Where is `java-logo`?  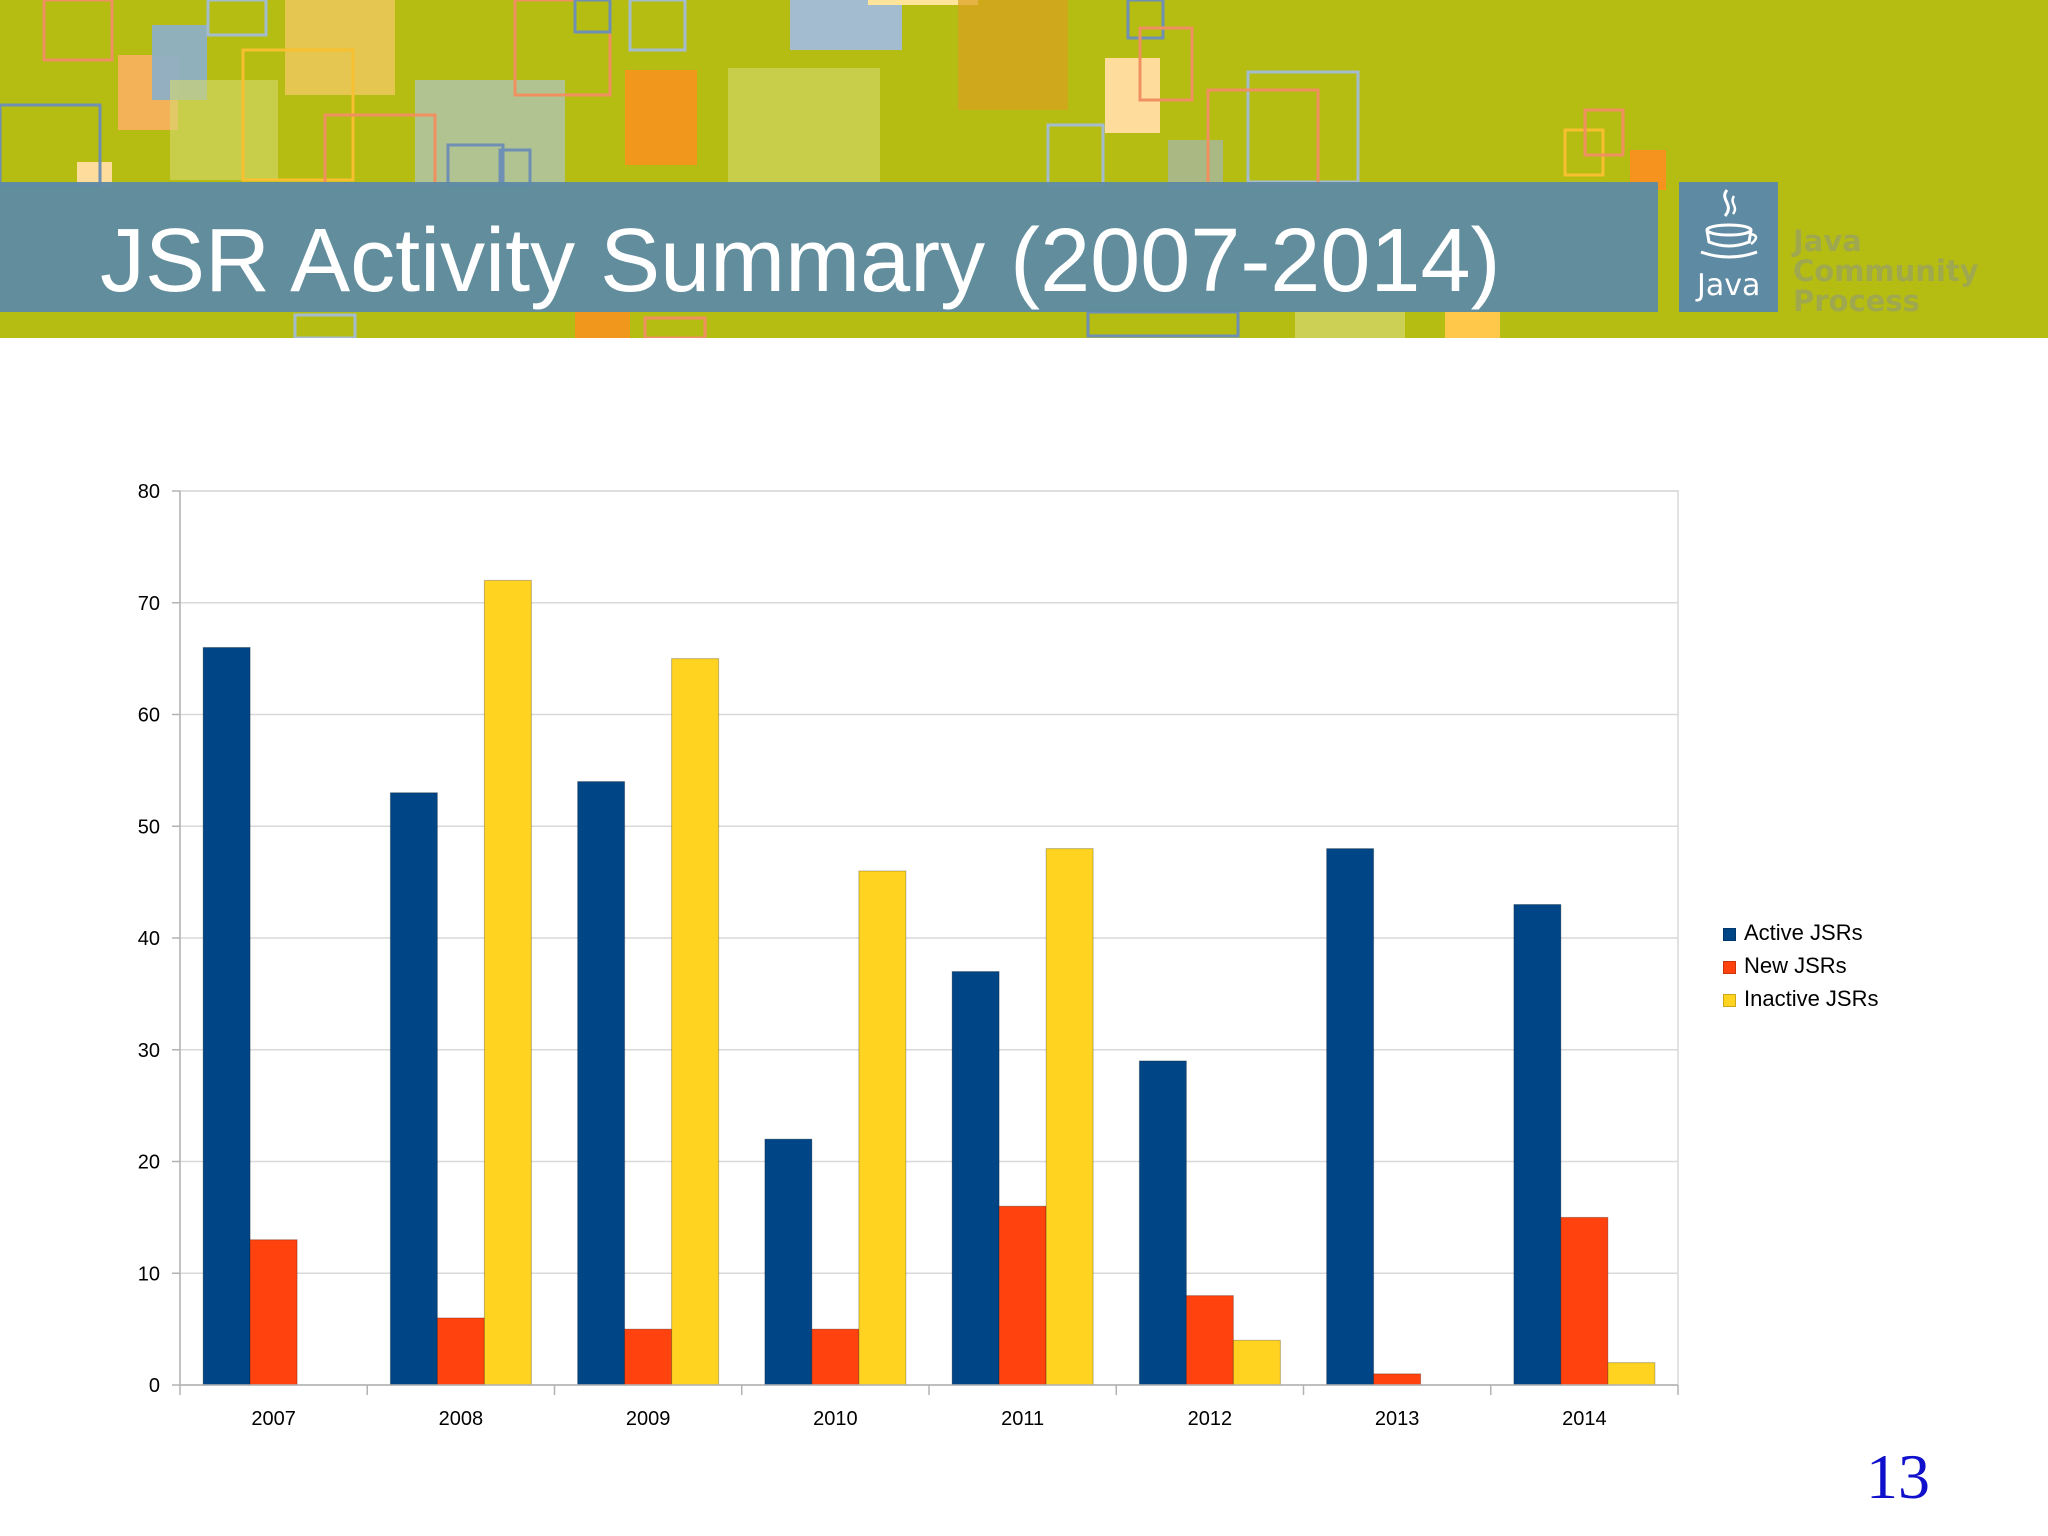
java-logo is located at coordinates (1728, 247).